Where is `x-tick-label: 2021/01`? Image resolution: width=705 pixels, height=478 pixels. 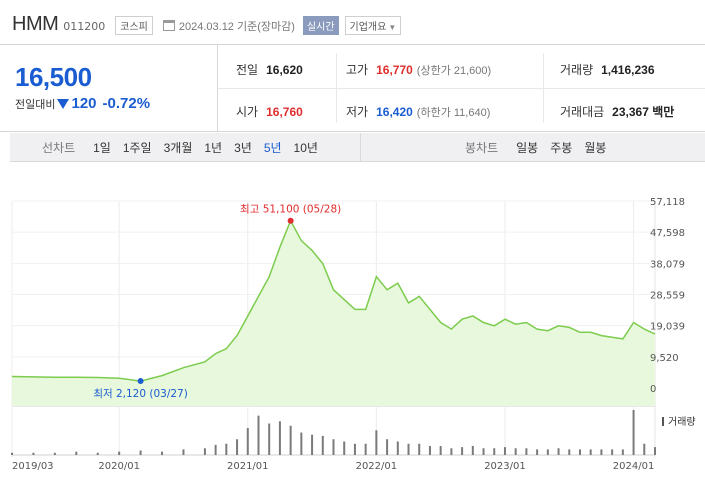
x-tick-label: 2021/01 is located at coordinates (248, 466).